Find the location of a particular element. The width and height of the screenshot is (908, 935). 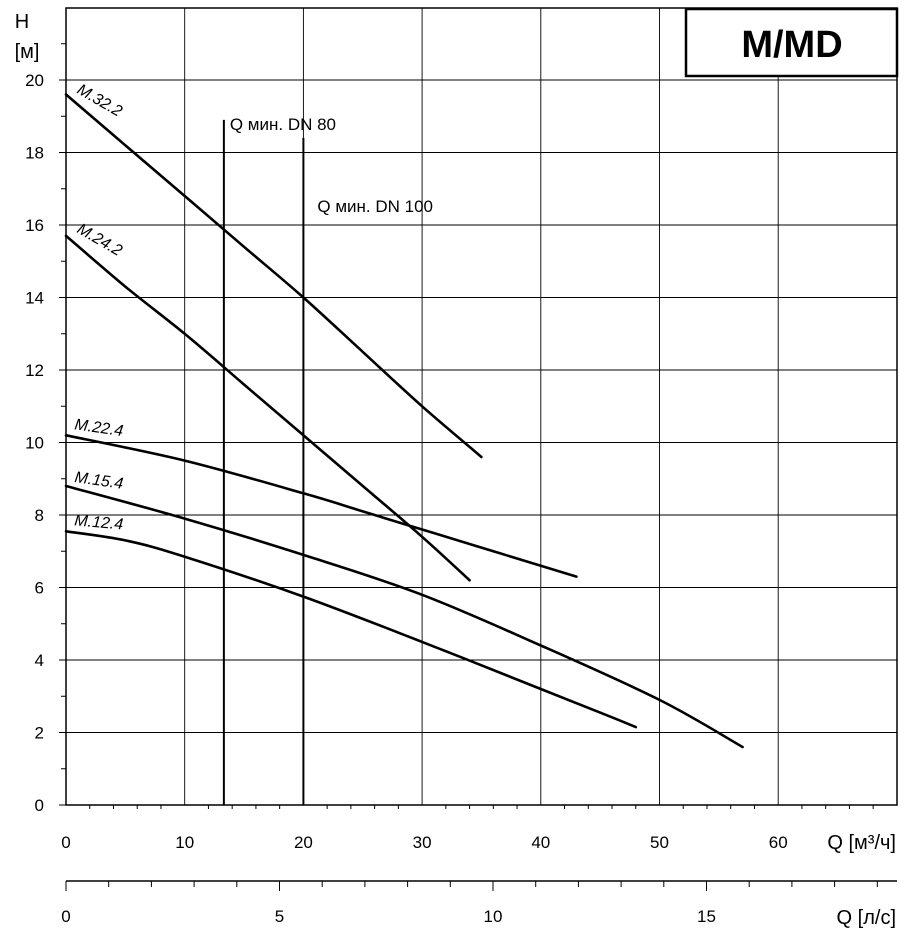

y-tick-label: 10 is located at coordinates (34, 443).